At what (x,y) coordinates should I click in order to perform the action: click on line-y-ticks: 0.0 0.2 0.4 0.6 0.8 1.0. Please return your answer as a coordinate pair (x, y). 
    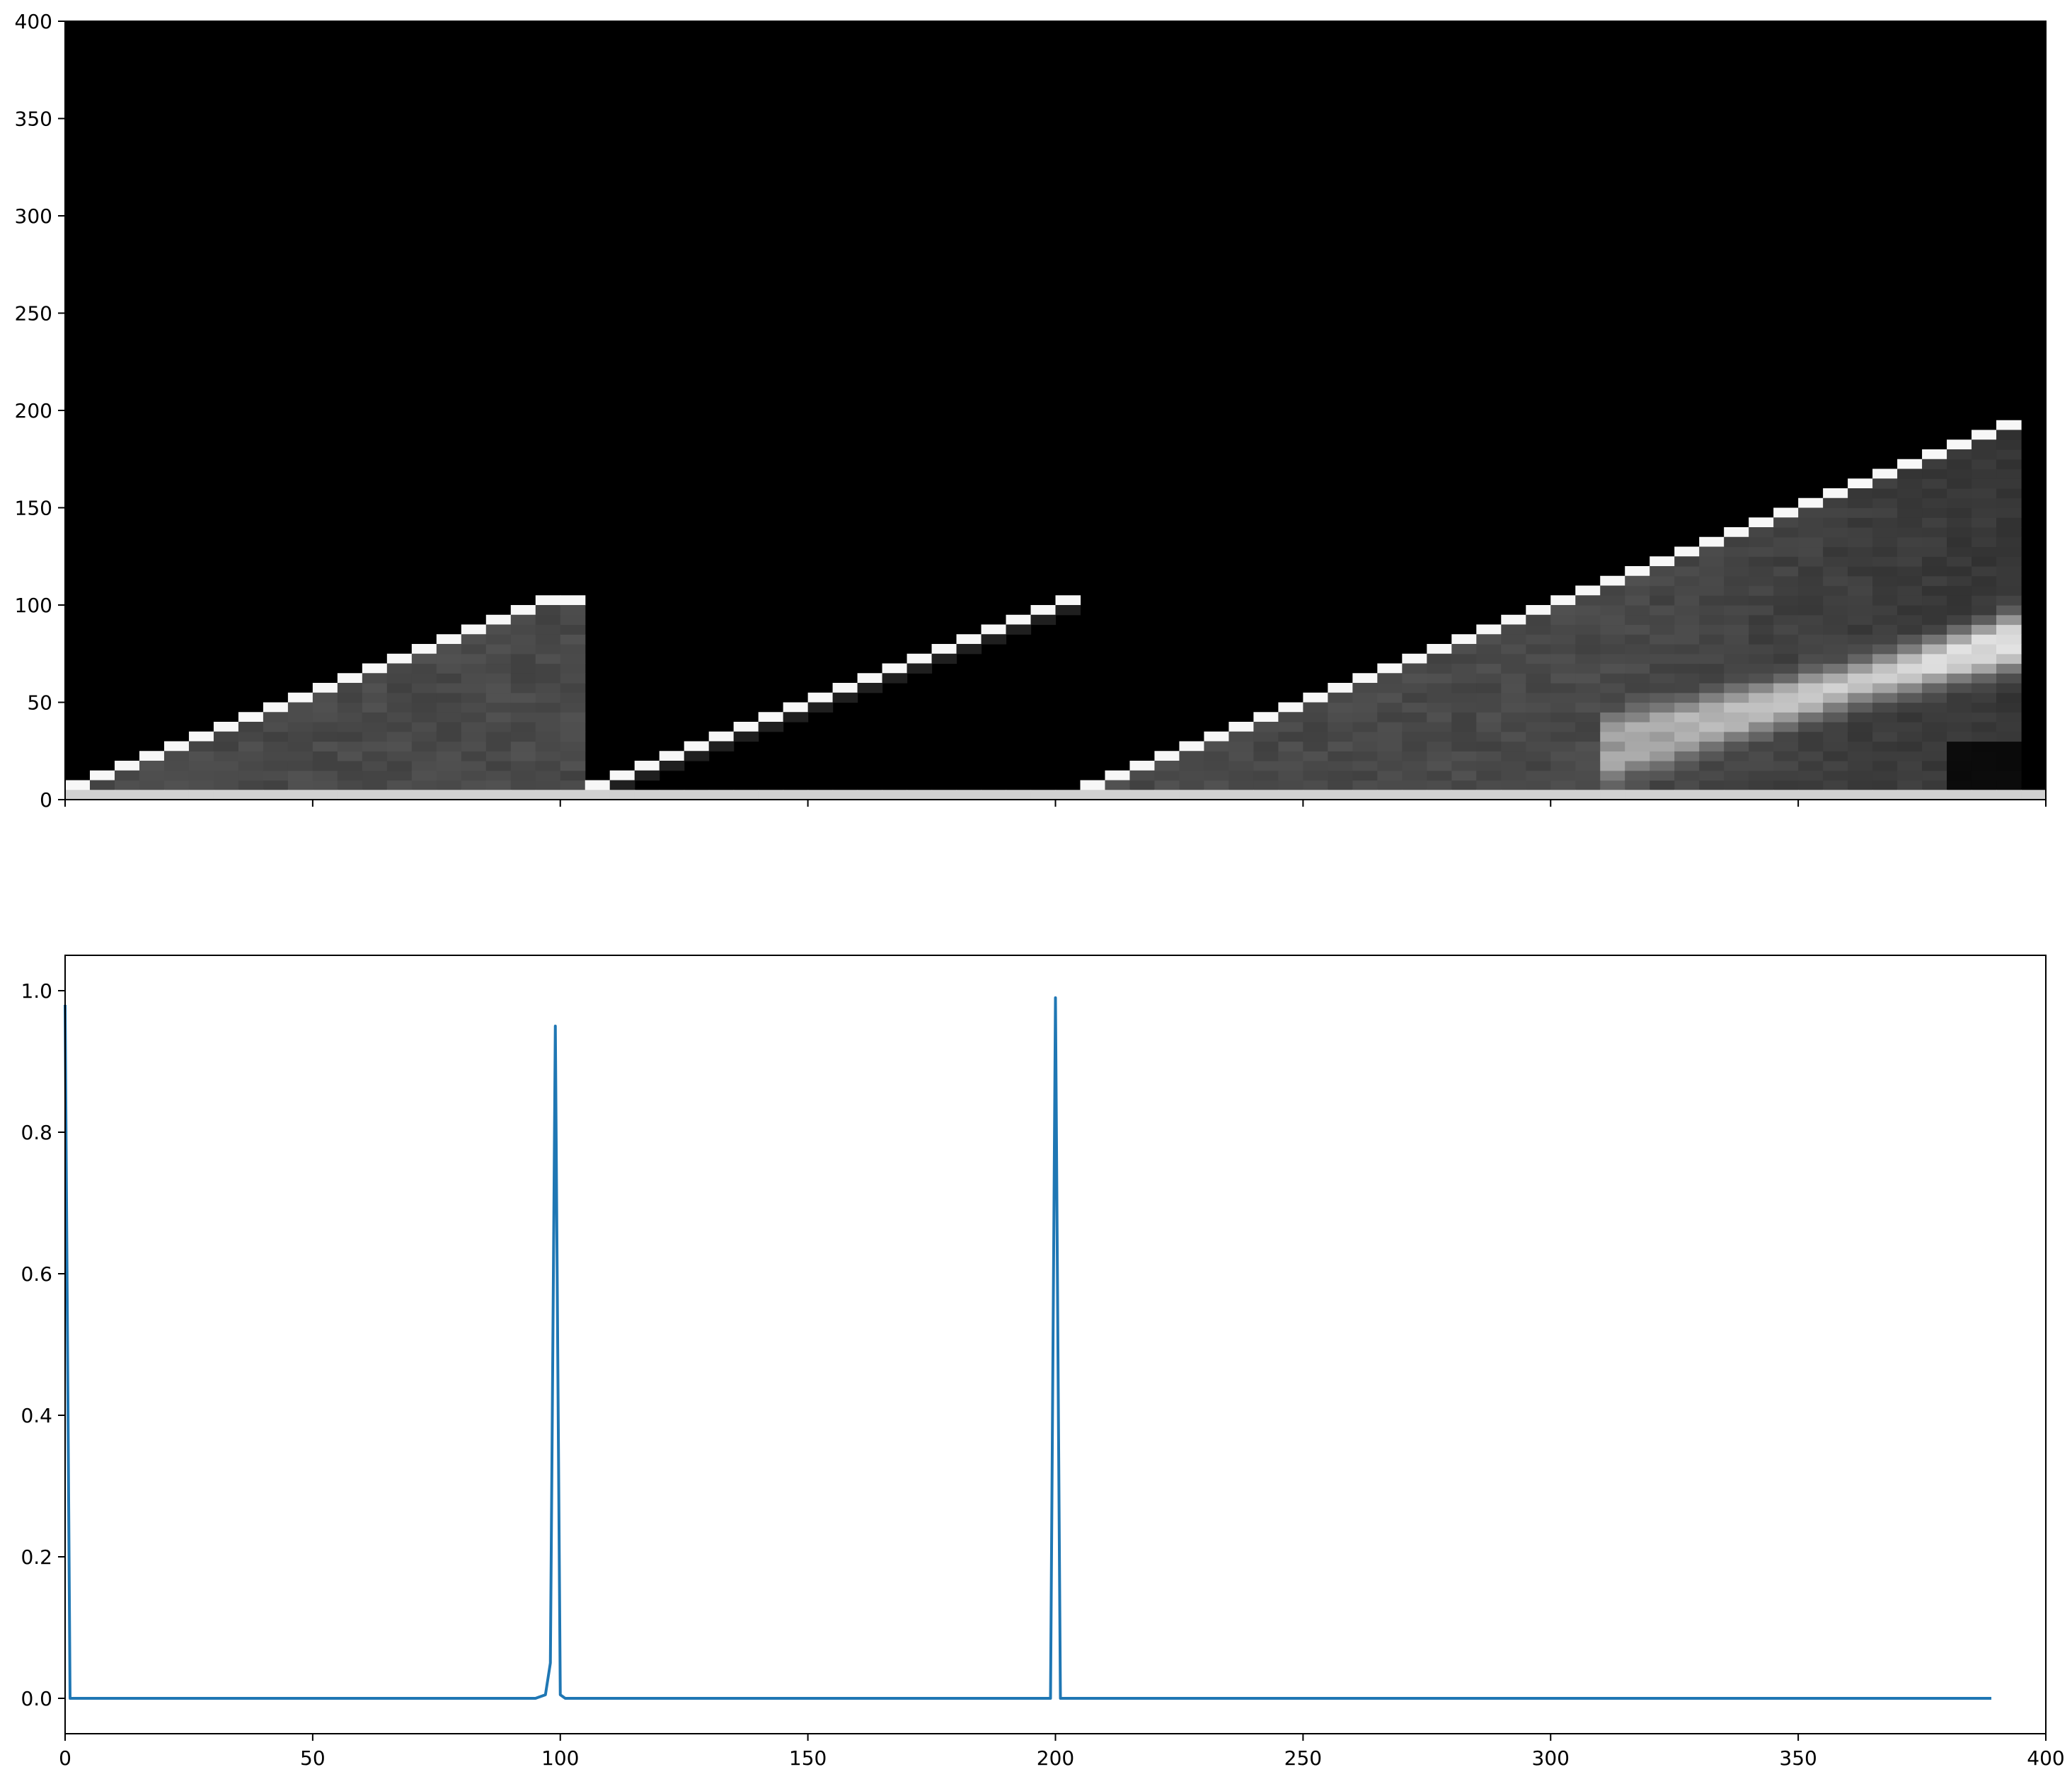
    Looking at the image, I should click on (43, 1344).